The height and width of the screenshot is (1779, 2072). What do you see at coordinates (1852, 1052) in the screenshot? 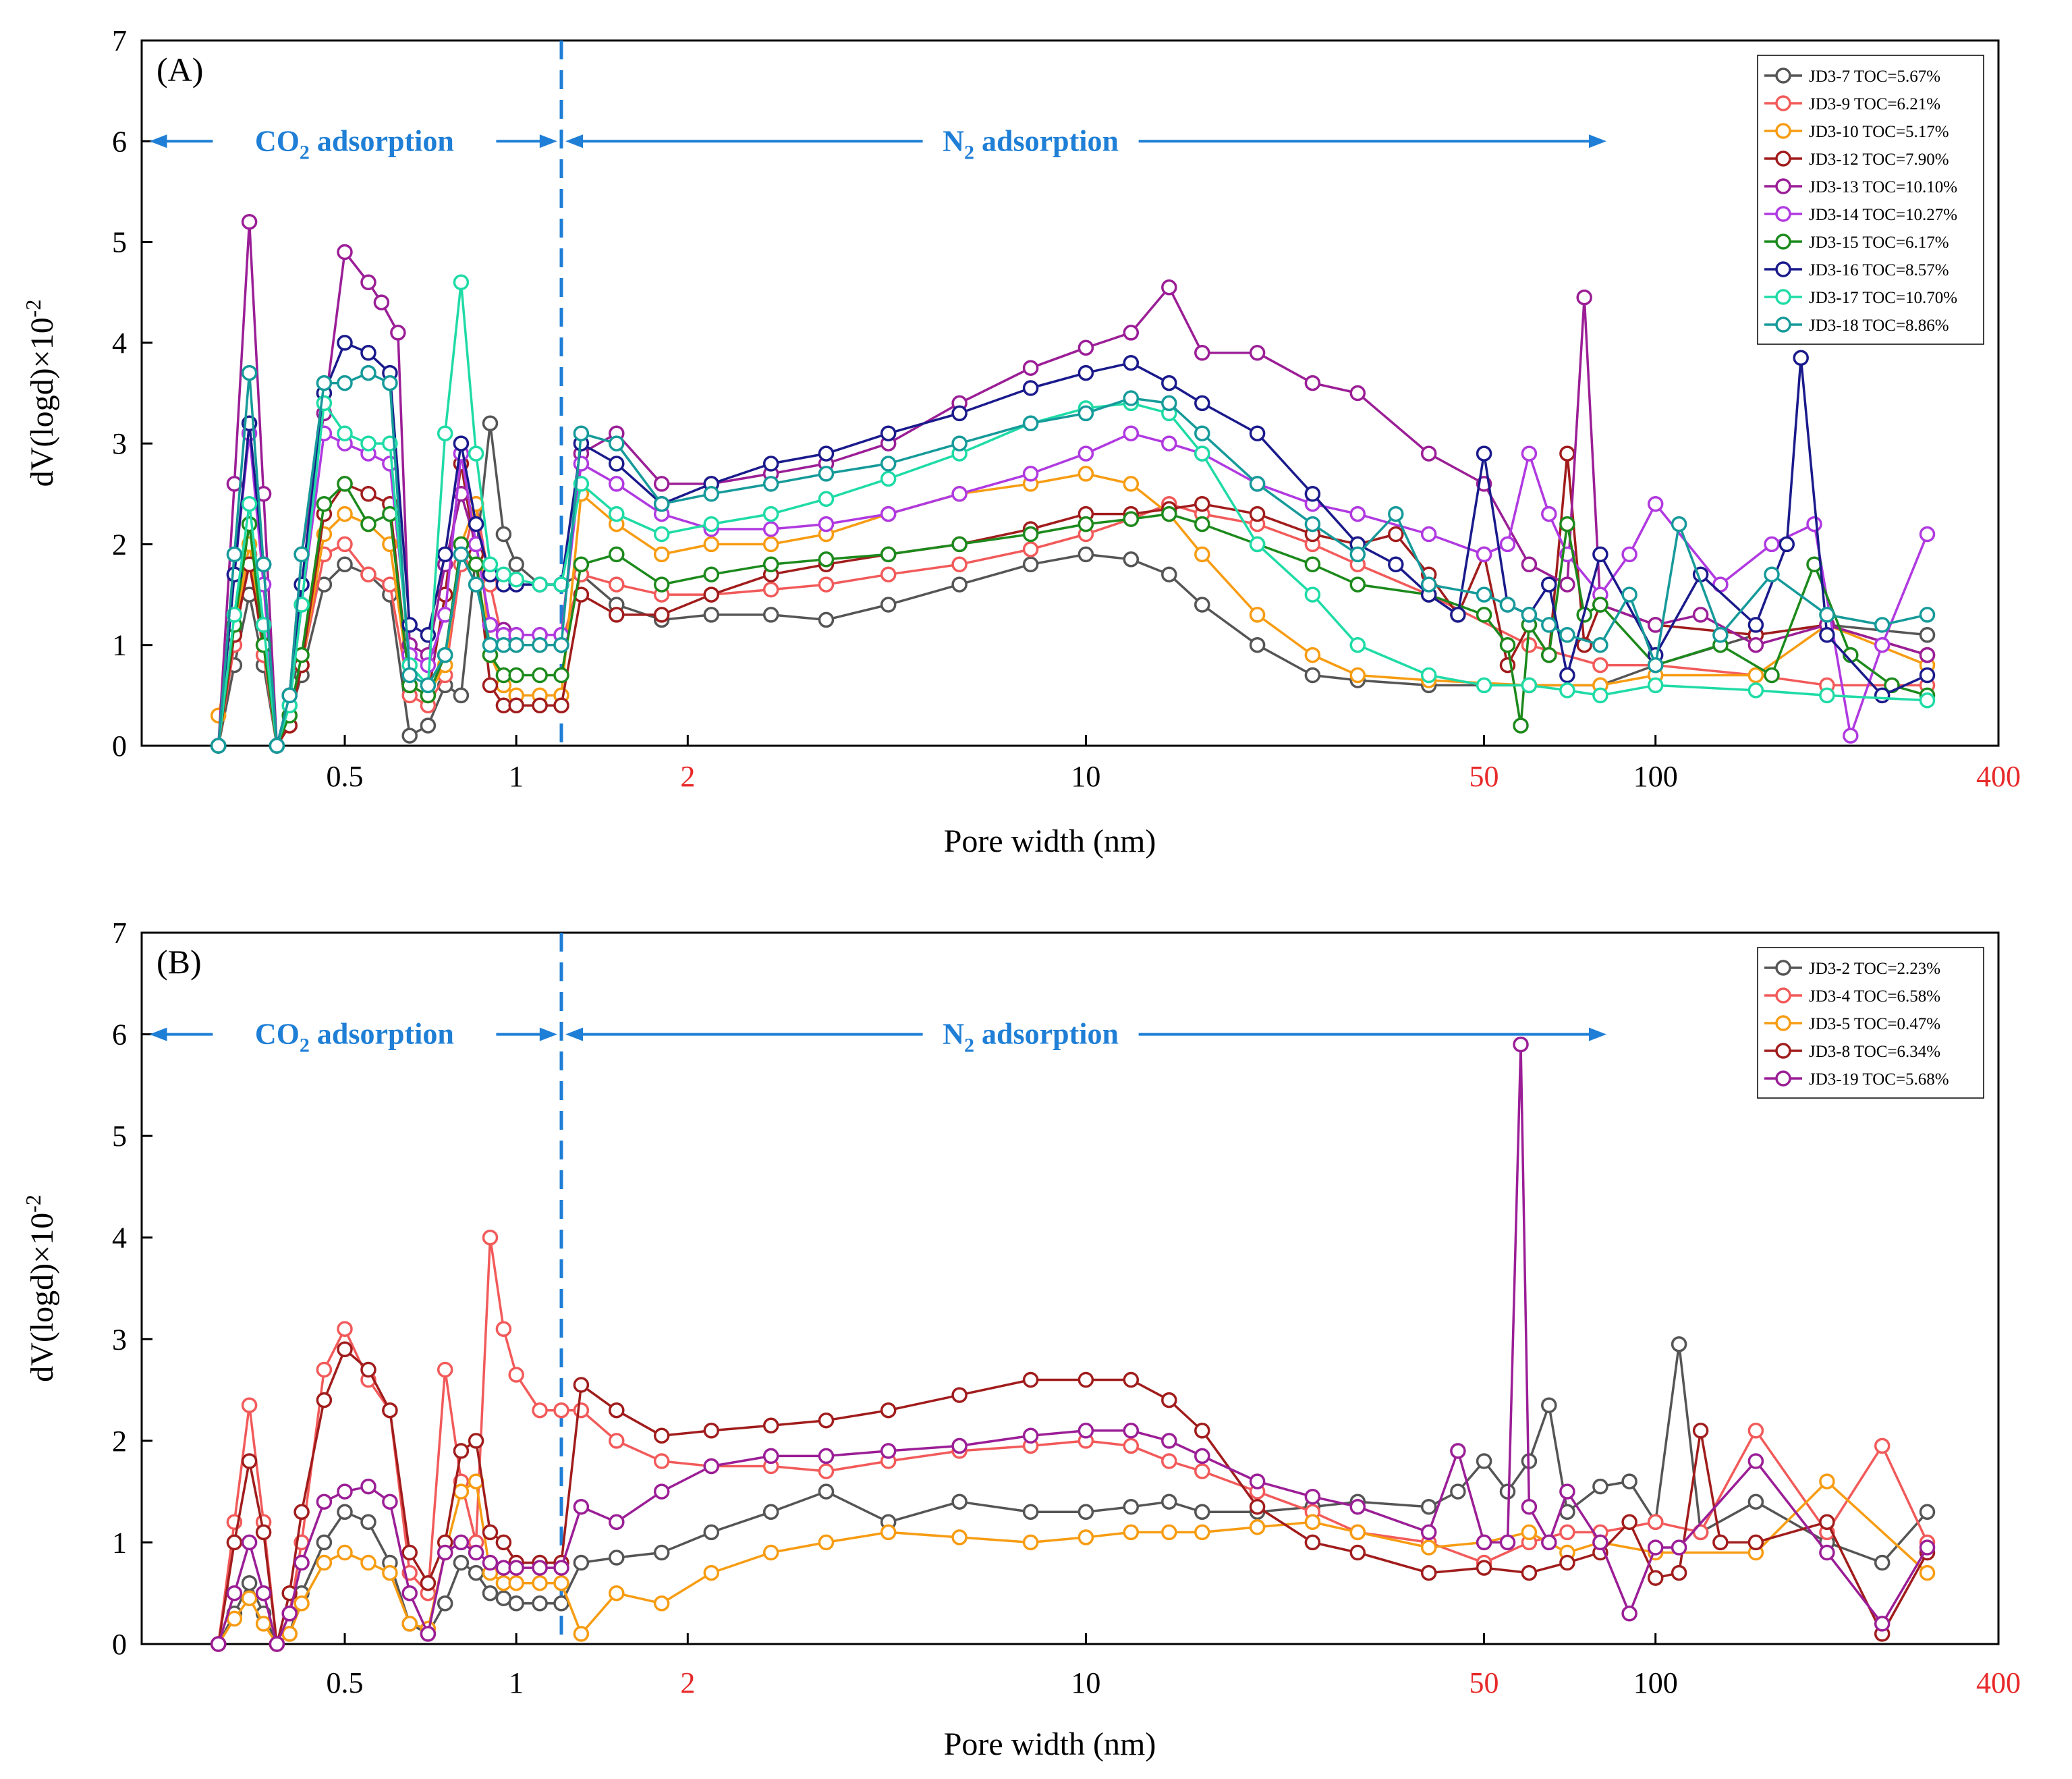
I see `legend-item: JD3-8 TOC=6.34%` at bounding box center [1852, 1052].